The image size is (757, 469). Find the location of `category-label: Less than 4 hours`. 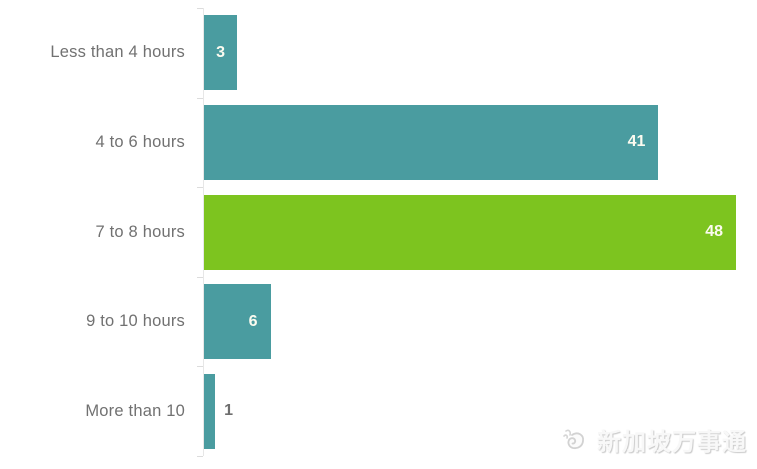

category-label: Less than 4 hours is located at coordinates (117, 52).